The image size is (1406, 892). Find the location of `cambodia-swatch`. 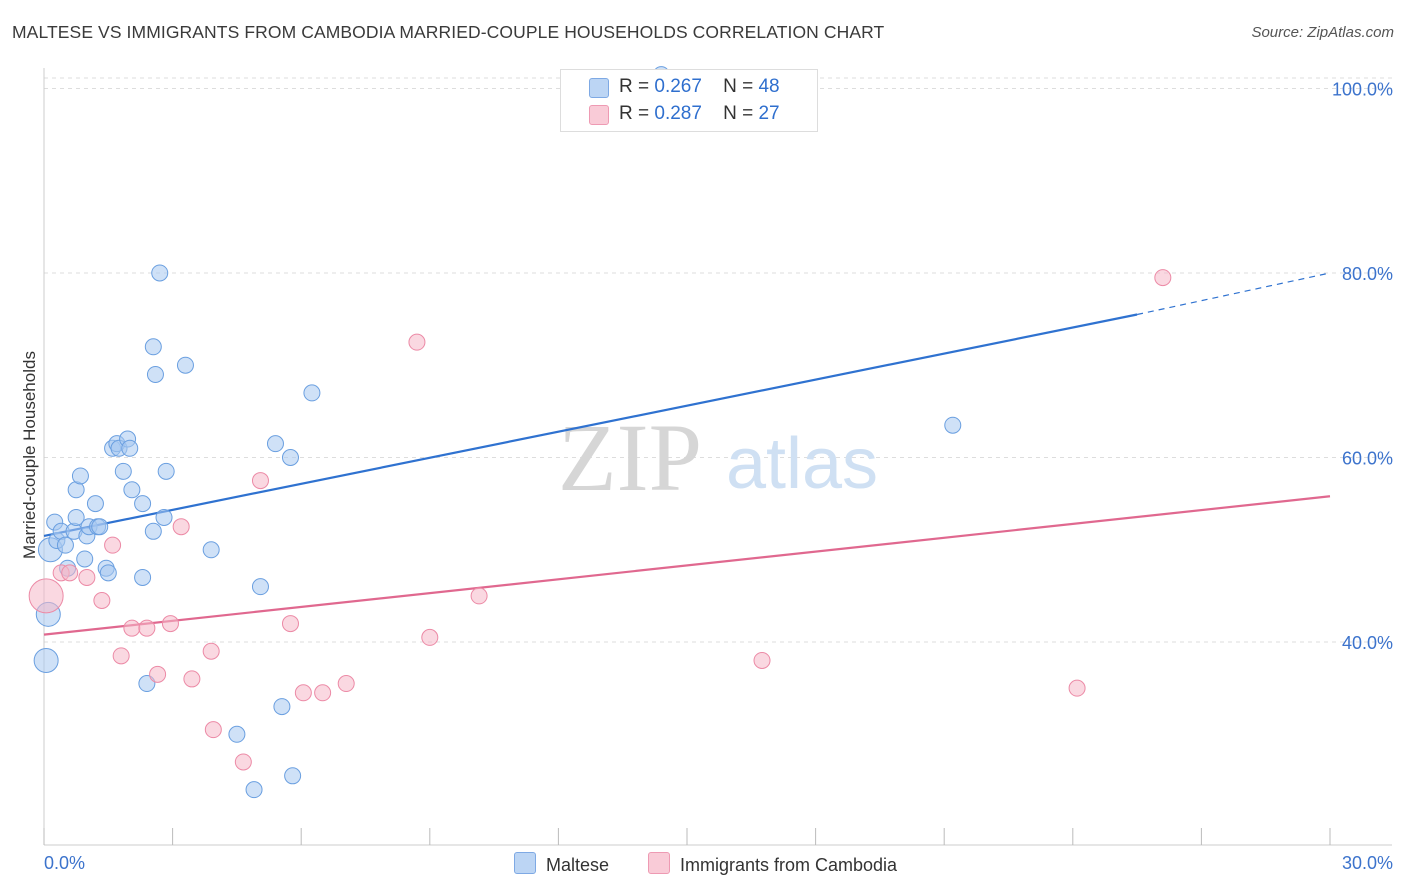

cambodia-swatch is located at coordinates (599, 115).